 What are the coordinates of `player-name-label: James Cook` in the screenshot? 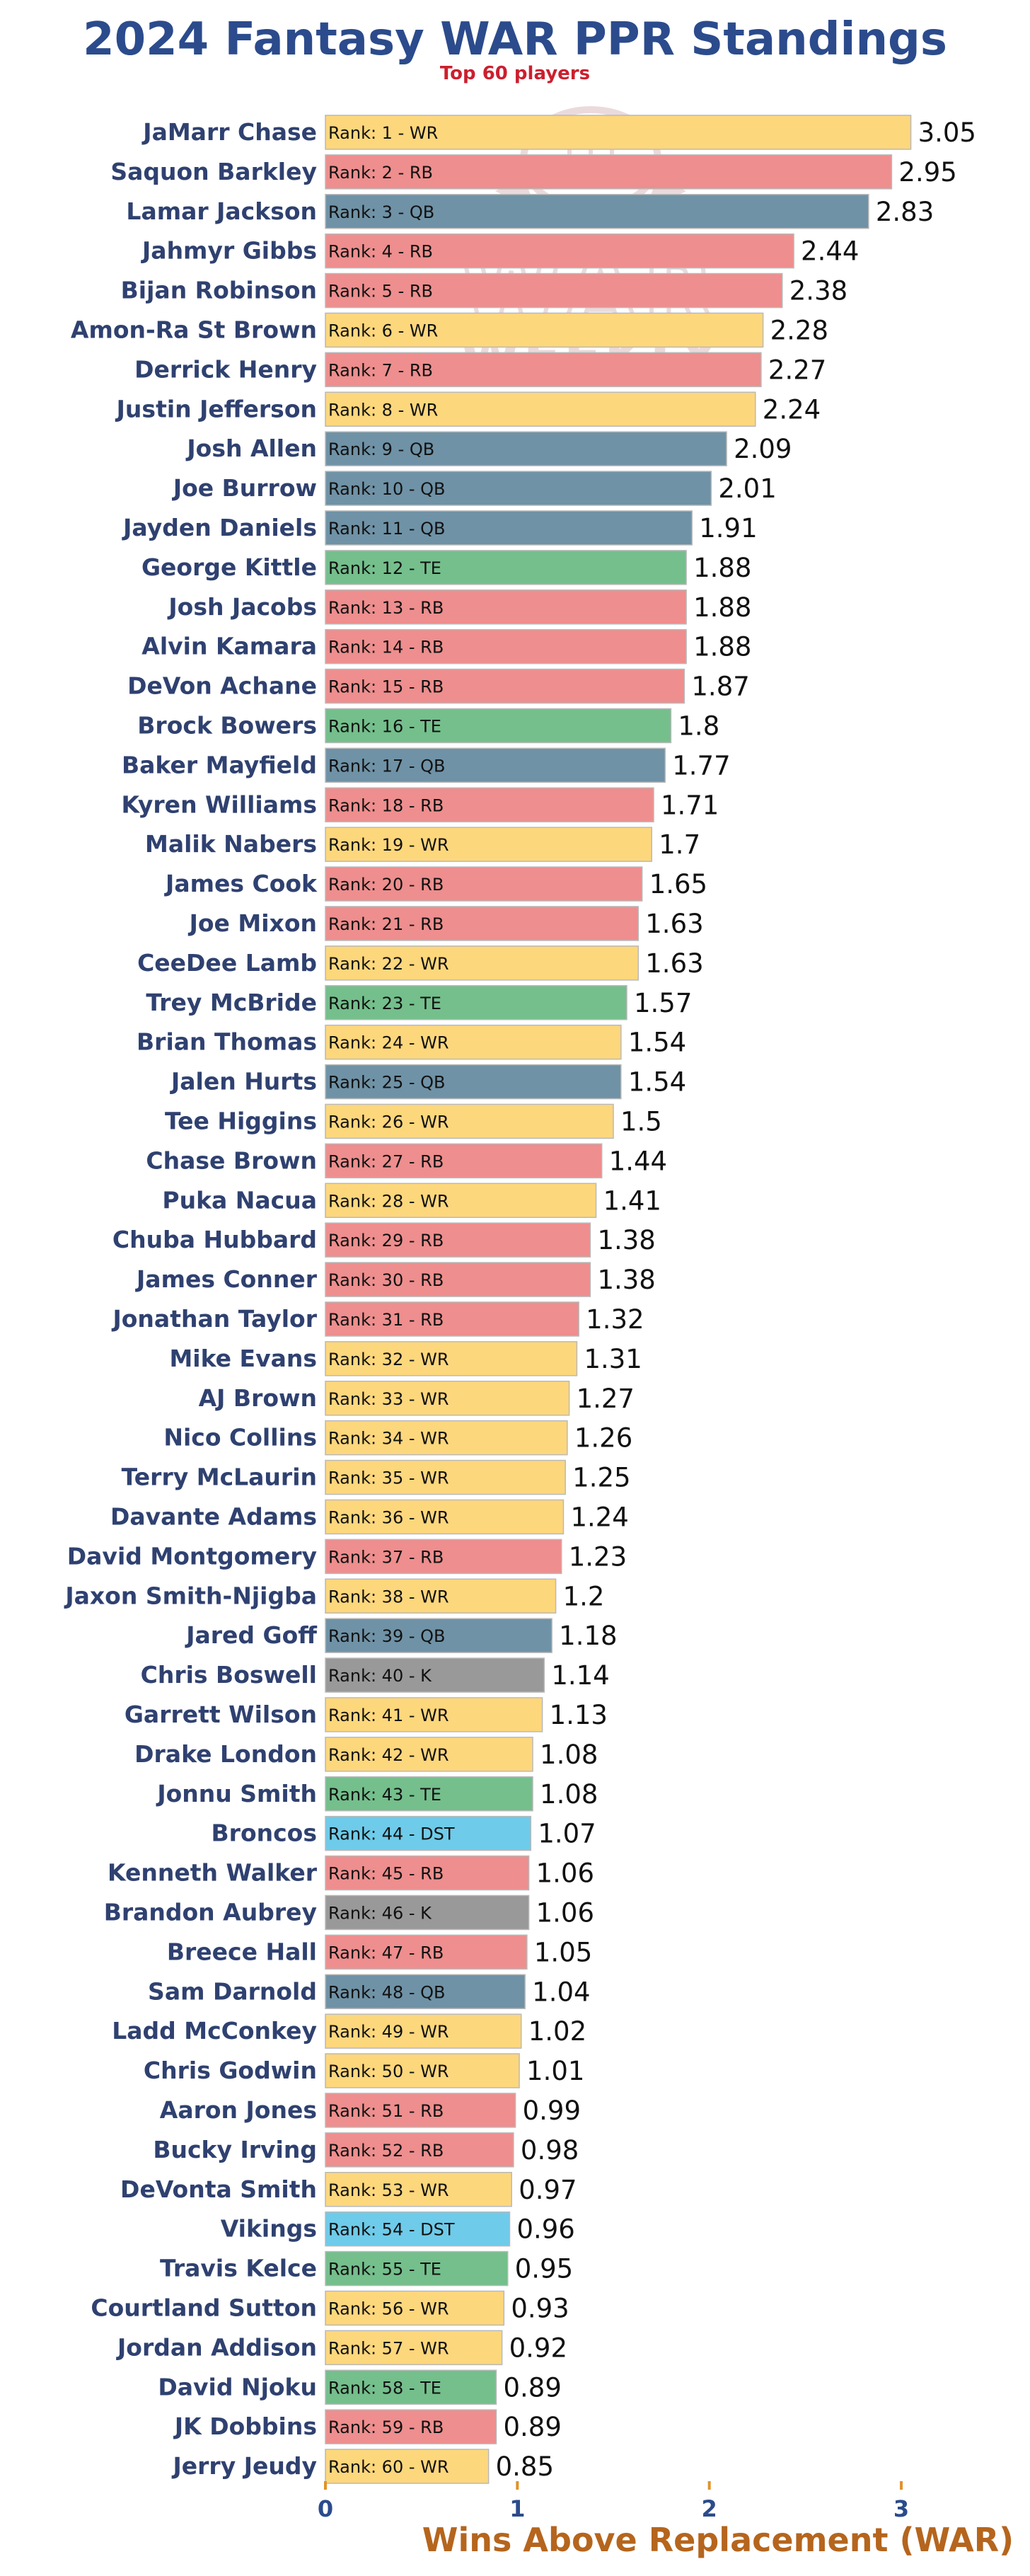 It's located at (241, 883).